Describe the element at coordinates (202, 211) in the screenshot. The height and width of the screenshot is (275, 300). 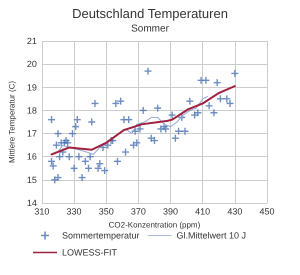
I see `x-tick-label: 410` at that location.